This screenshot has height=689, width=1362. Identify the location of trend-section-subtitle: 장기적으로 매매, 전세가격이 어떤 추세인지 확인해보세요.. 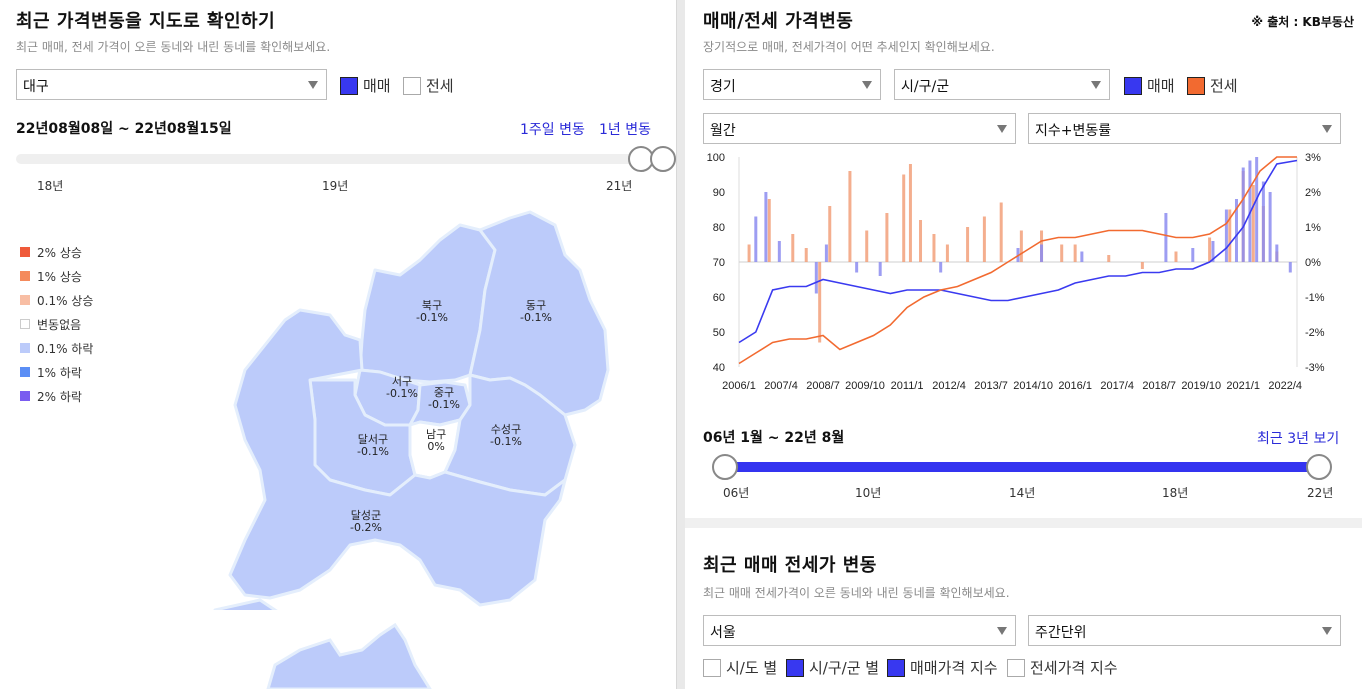
(849, 47).